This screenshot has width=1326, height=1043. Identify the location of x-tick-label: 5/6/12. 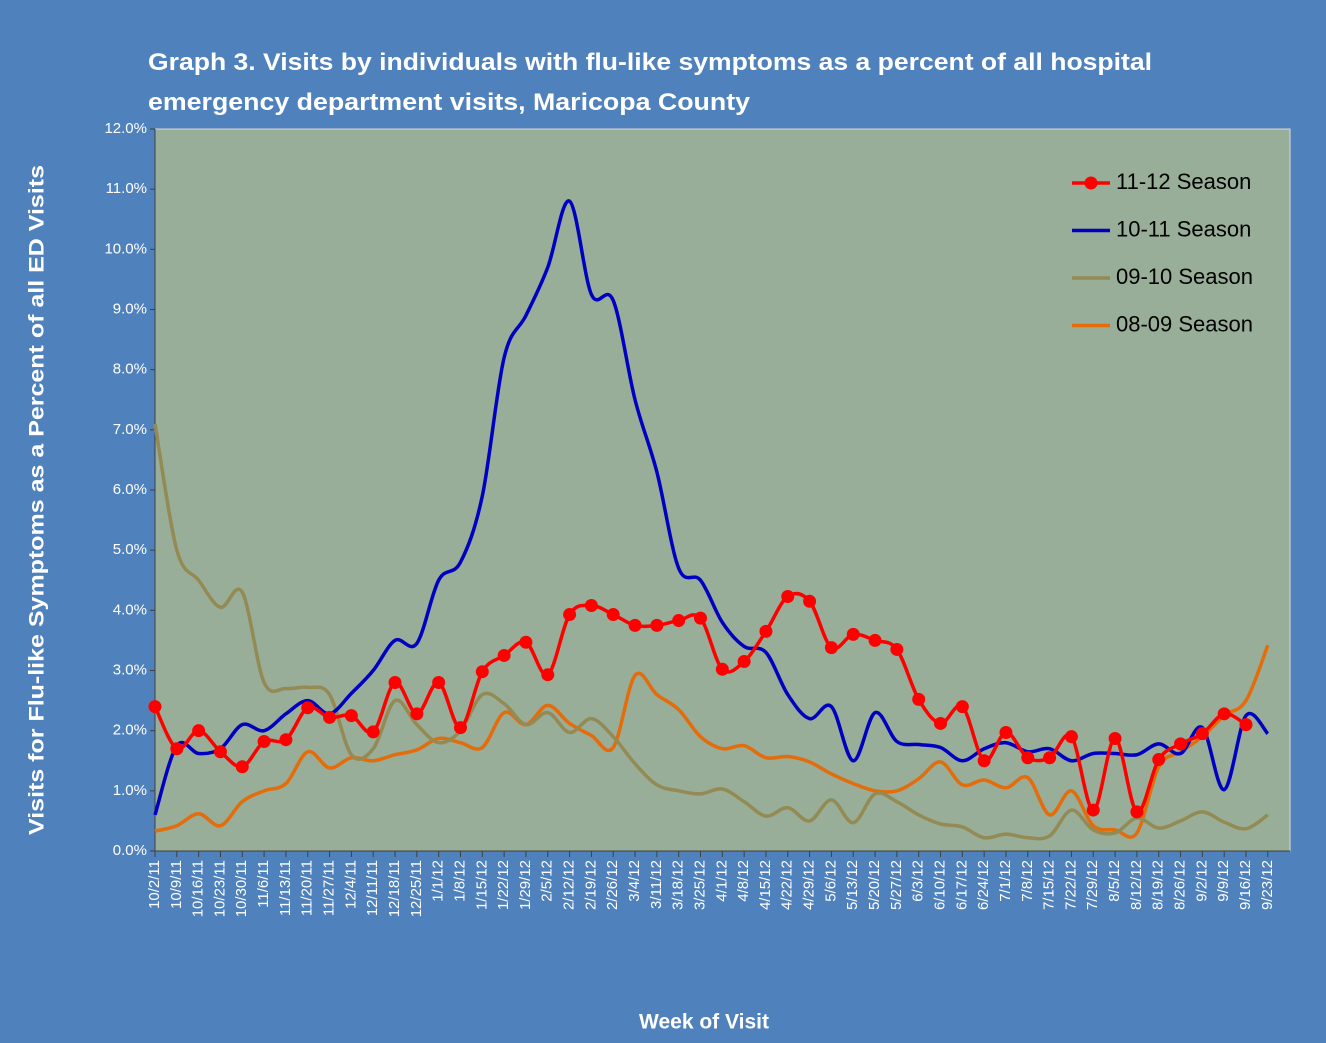
(830, 881).